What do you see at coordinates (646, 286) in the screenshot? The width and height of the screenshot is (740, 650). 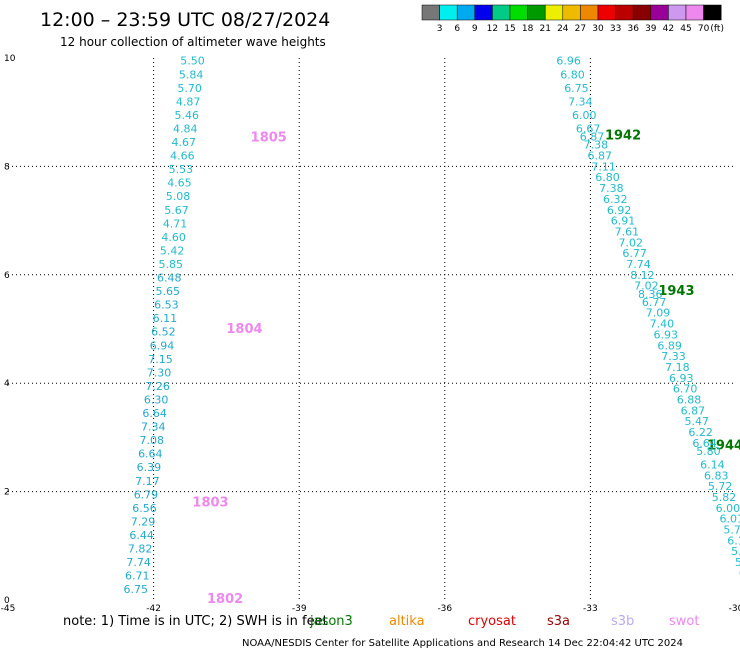 I see `wave-height-label: 7.02` at bounding box center [646, 286].